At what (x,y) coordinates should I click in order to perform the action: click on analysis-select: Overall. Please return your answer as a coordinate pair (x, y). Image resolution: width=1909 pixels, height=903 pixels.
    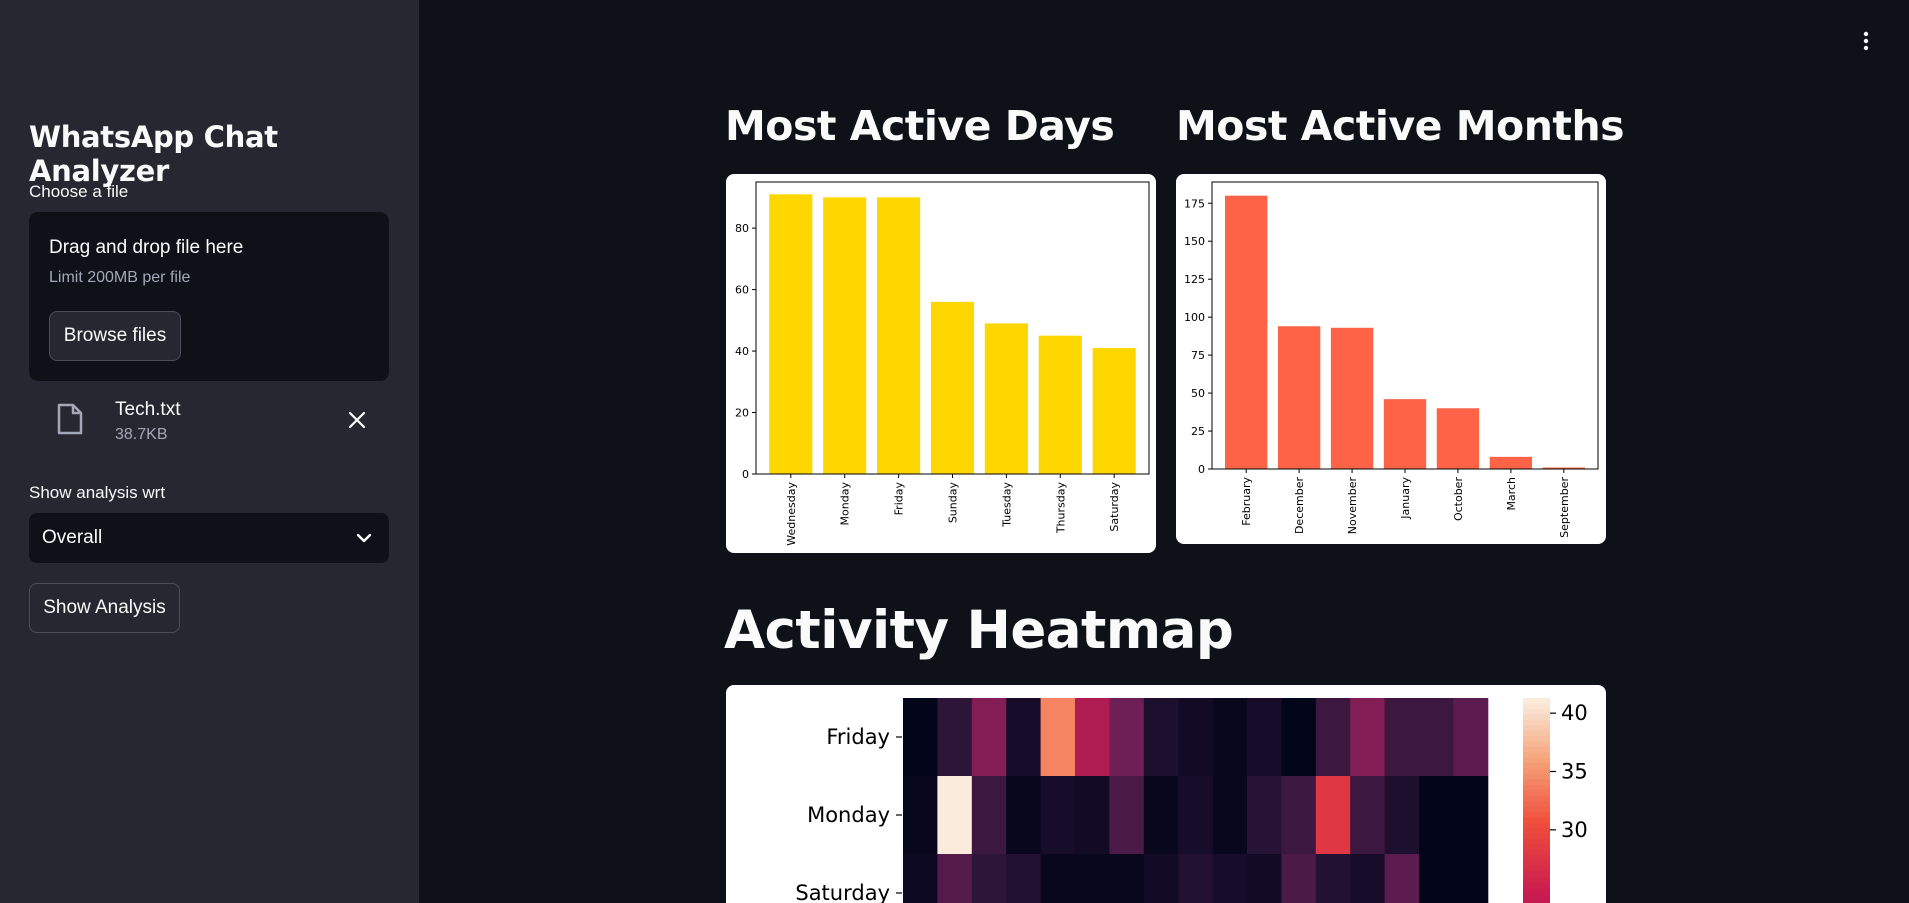
    Looking at the image, I should click on (209, 538).